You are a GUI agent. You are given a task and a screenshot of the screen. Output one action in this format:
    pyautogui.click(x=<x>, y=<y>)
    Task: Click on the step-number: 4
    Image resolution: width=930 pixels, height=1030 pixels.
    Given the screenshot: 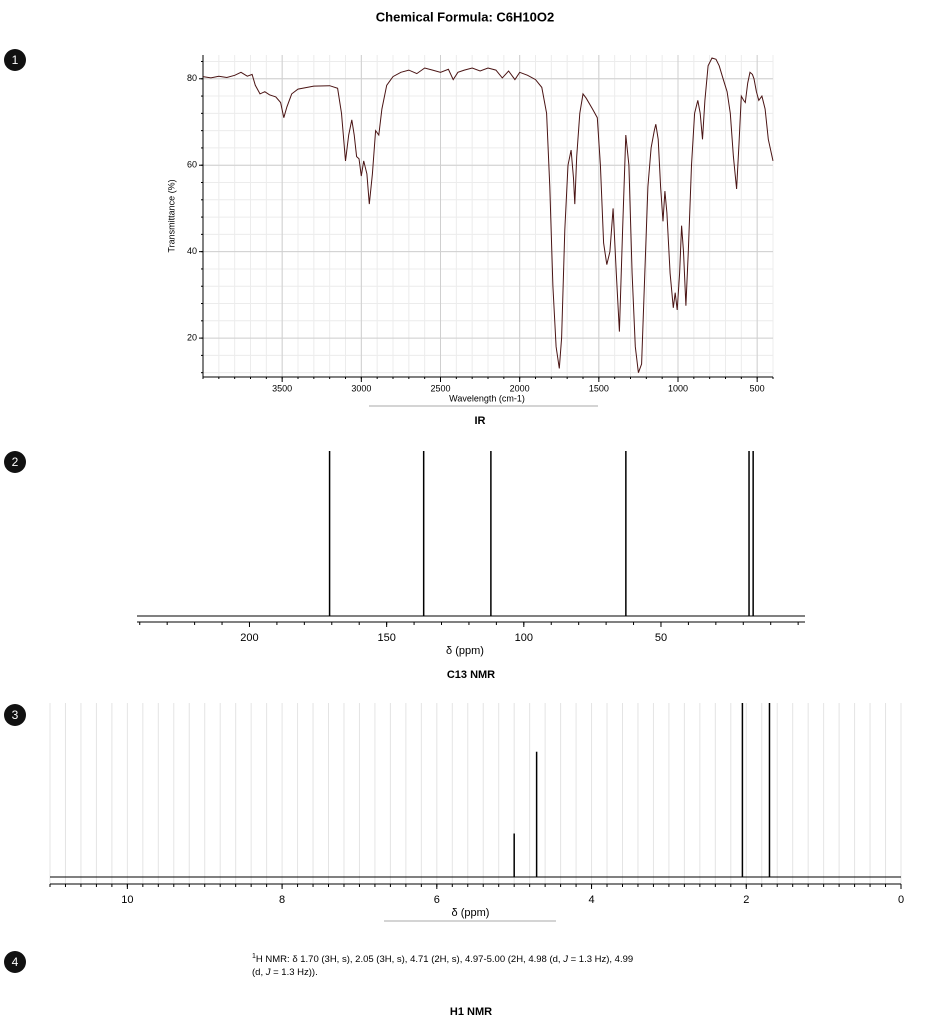 What is the action you would take?
    pyautogui.click(x=15, y=962)
    